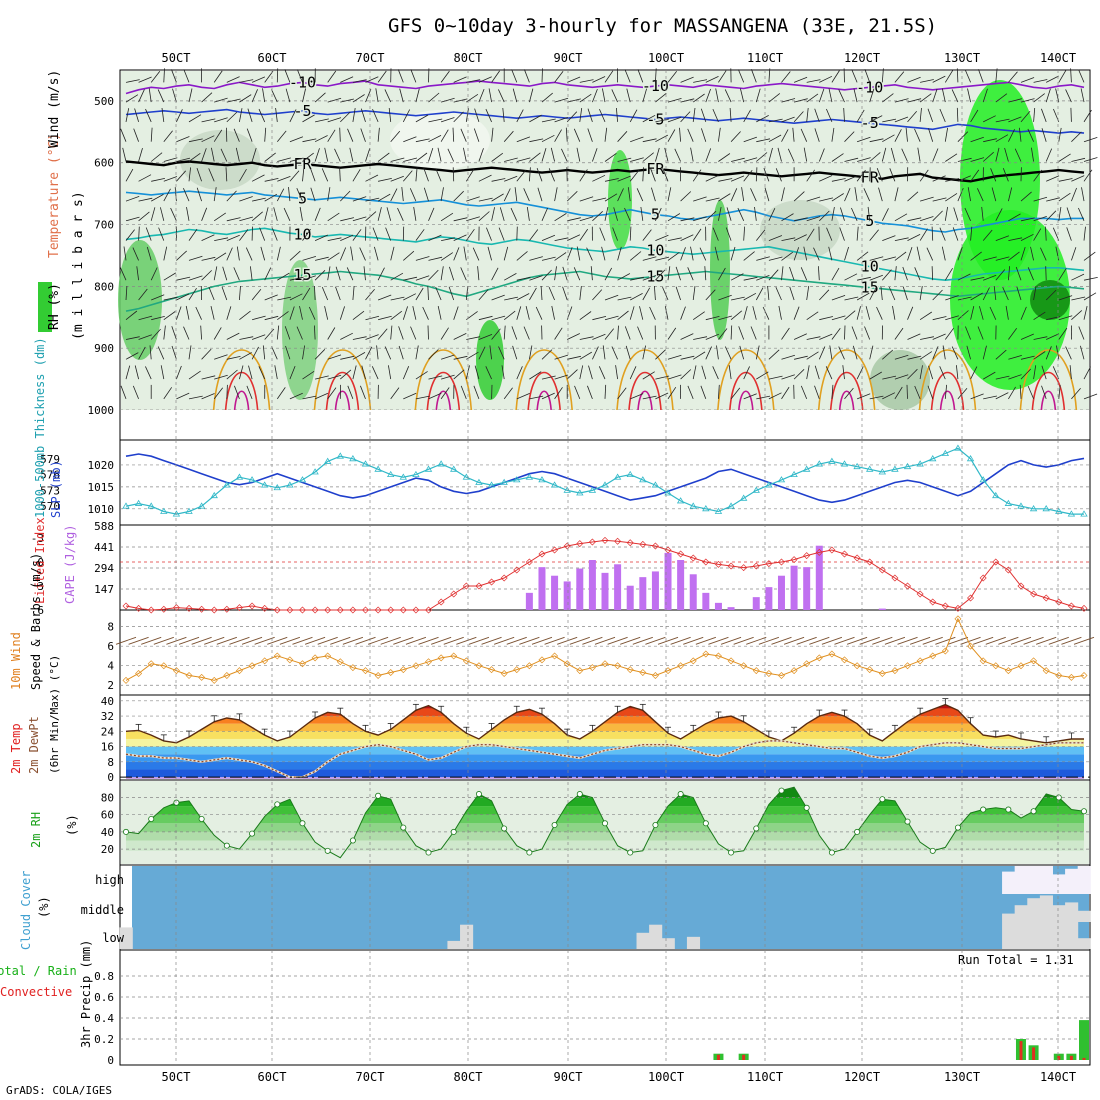 This screenshot has width=1100, height=1100. I want to click on cape-tick-588: 588, so click(104, 526).